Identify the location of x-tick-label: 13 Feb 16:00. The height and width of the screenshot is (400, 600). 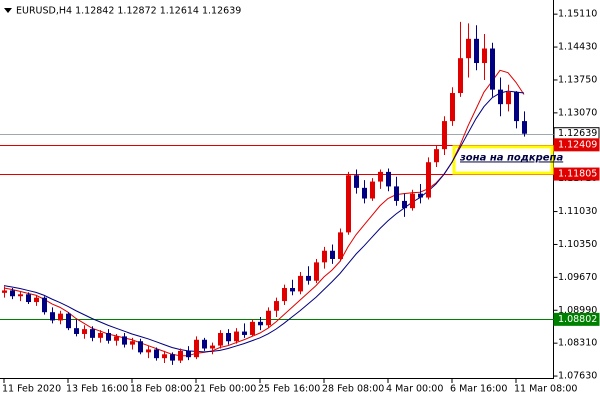
(97, 389).